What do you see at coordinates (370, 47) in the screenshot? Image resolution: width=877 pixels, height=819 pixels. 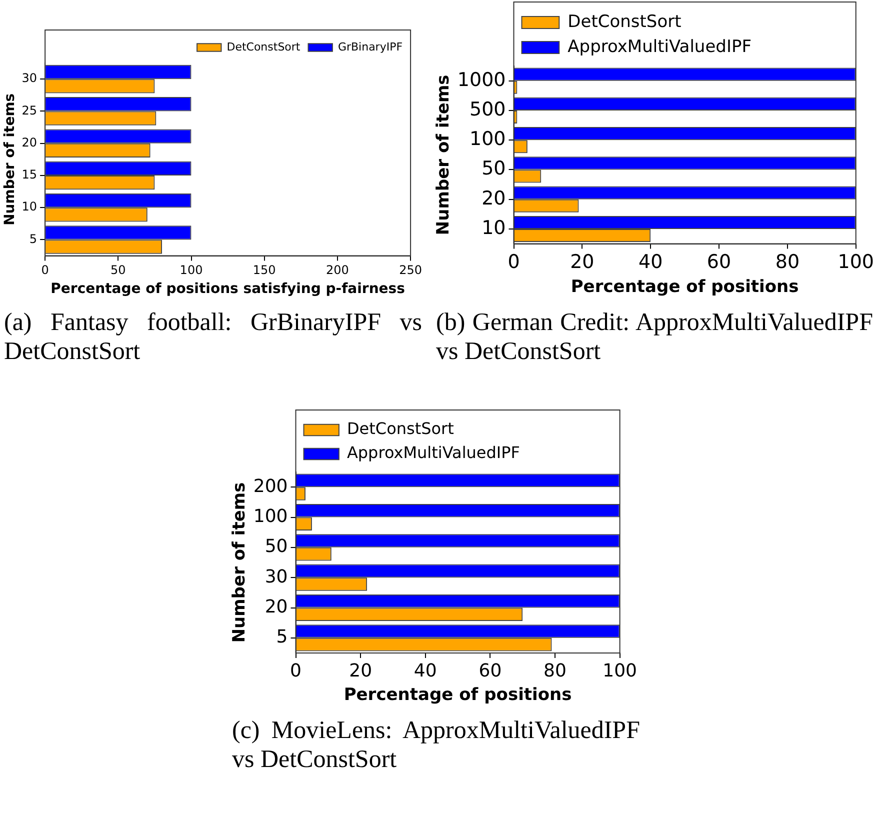 I see `legend-label: GrBinaryIPF` at bounding box center [370, 47].